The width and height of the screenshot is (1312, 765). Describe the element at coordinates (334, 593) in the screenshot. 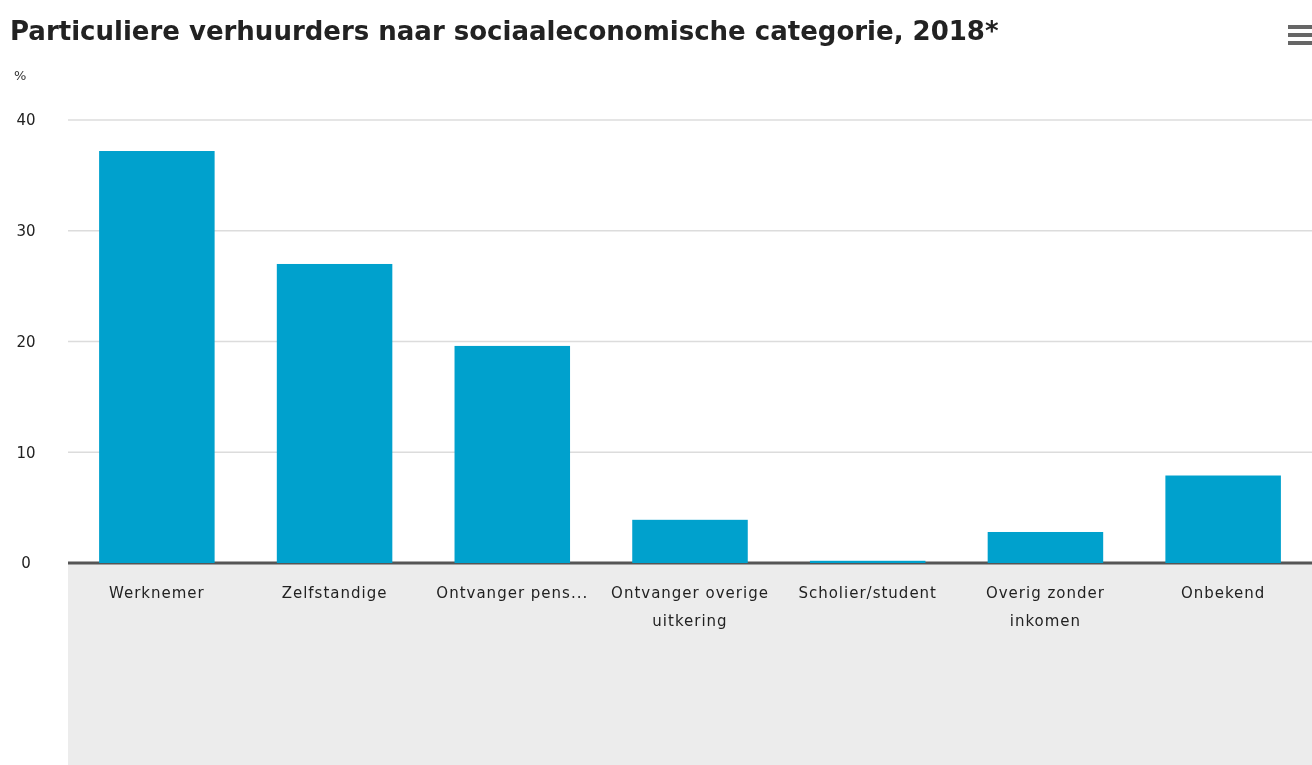

I see `x-tick-label: Zelfstandige` at that location.